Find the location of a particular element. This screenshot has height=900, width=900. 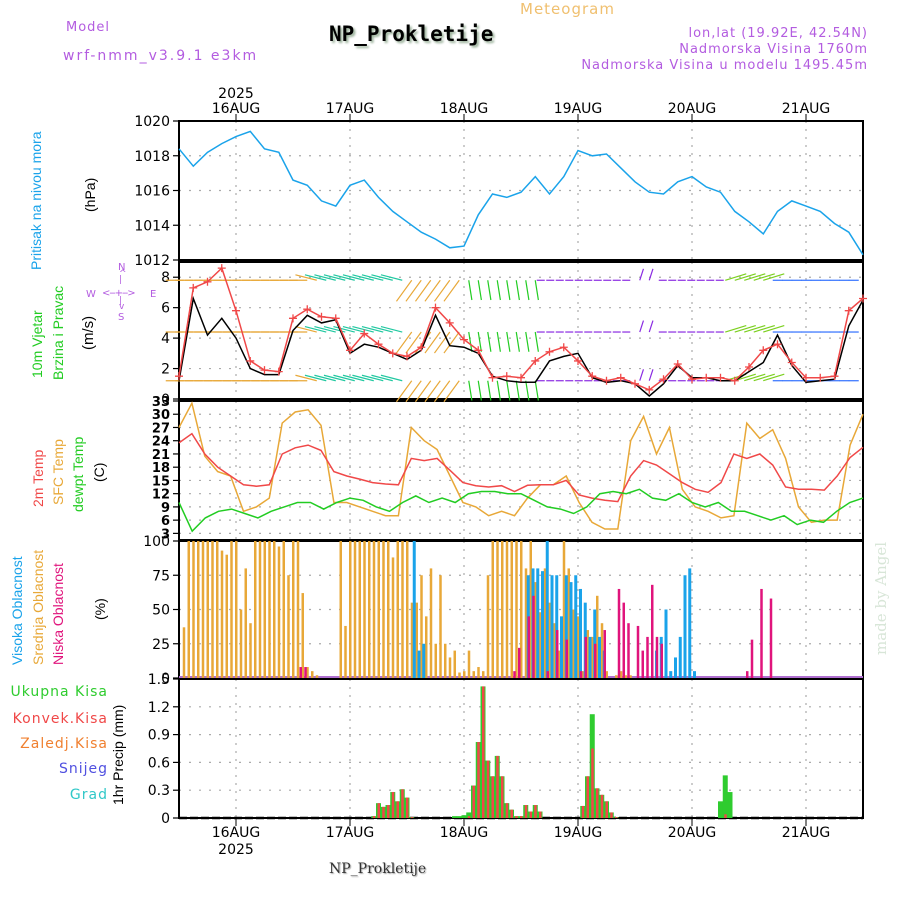

model-label: Model is located at coordinates (88, 27).